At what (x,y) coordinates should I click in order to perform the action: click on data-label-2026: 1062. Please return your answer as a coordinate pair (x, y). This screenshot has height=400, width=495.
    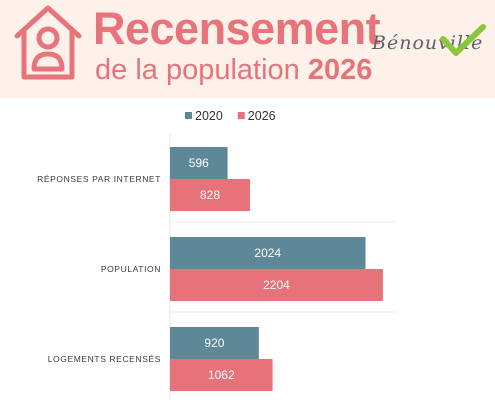
    Looking at the image, I should click on (221, 375).